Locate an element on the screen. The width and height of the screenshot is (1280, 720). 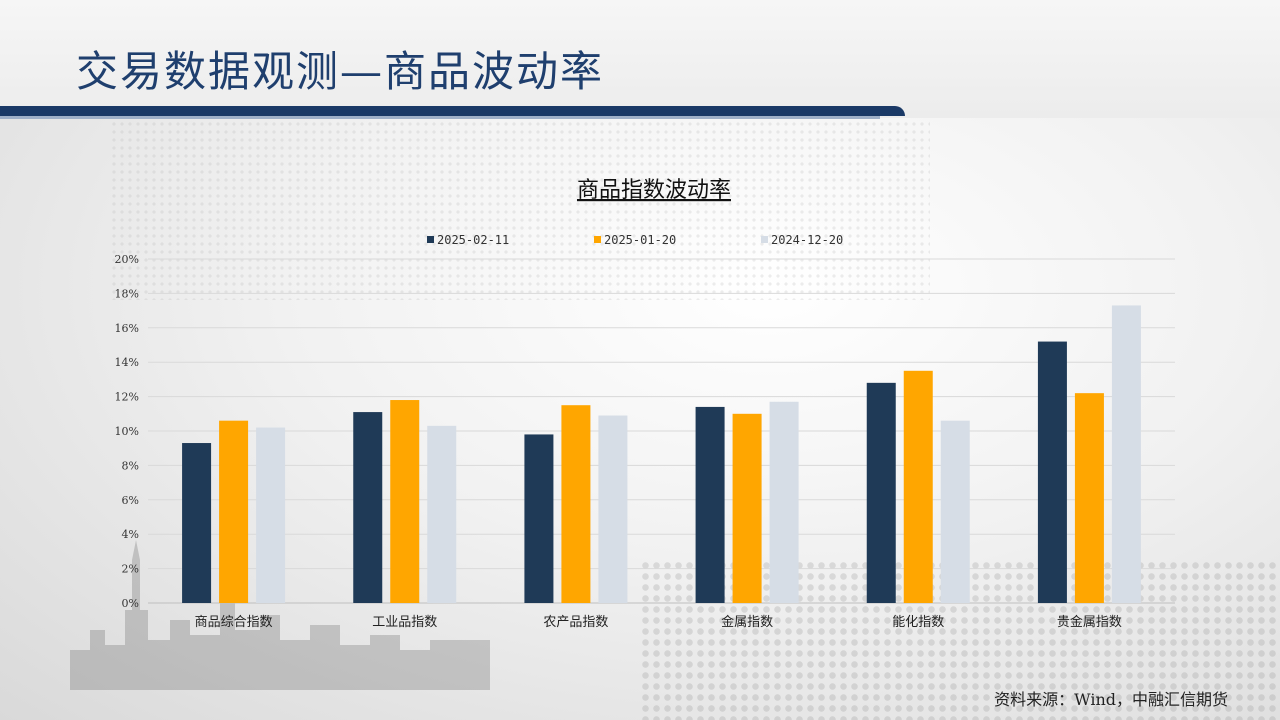
y-tick-label: 16% is located at coordinates (127, 328).